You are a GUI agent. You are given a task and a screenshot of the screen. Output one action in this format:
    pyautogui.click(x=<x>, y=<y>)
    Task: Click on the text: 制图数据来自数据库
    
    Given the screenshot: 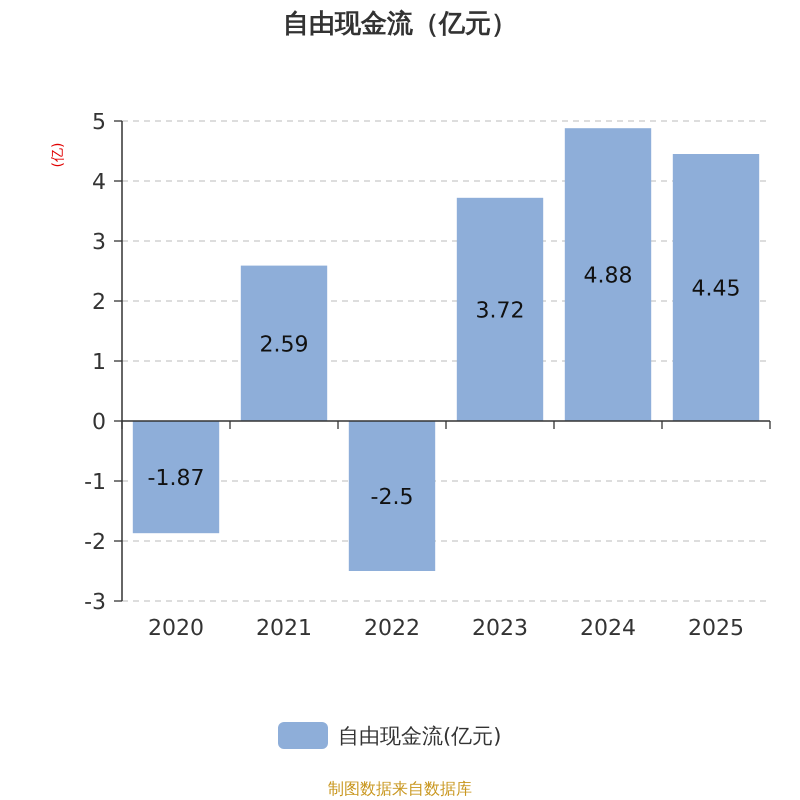 What is the action you would take?
    pyautogui.click(x=400, y=788)
    